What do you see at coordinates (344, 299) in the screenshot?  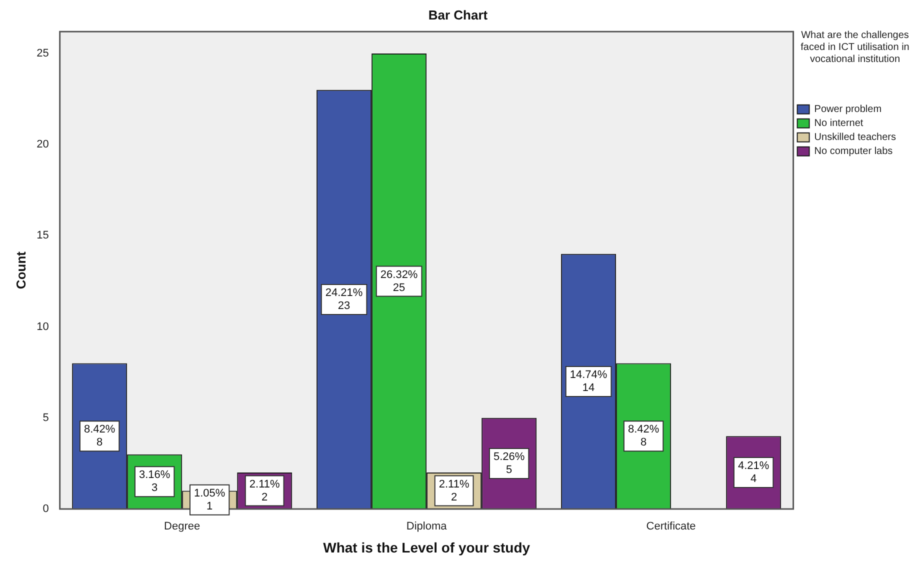 I see `data-label: 24.21% 23` at bounding box center [344, 299].